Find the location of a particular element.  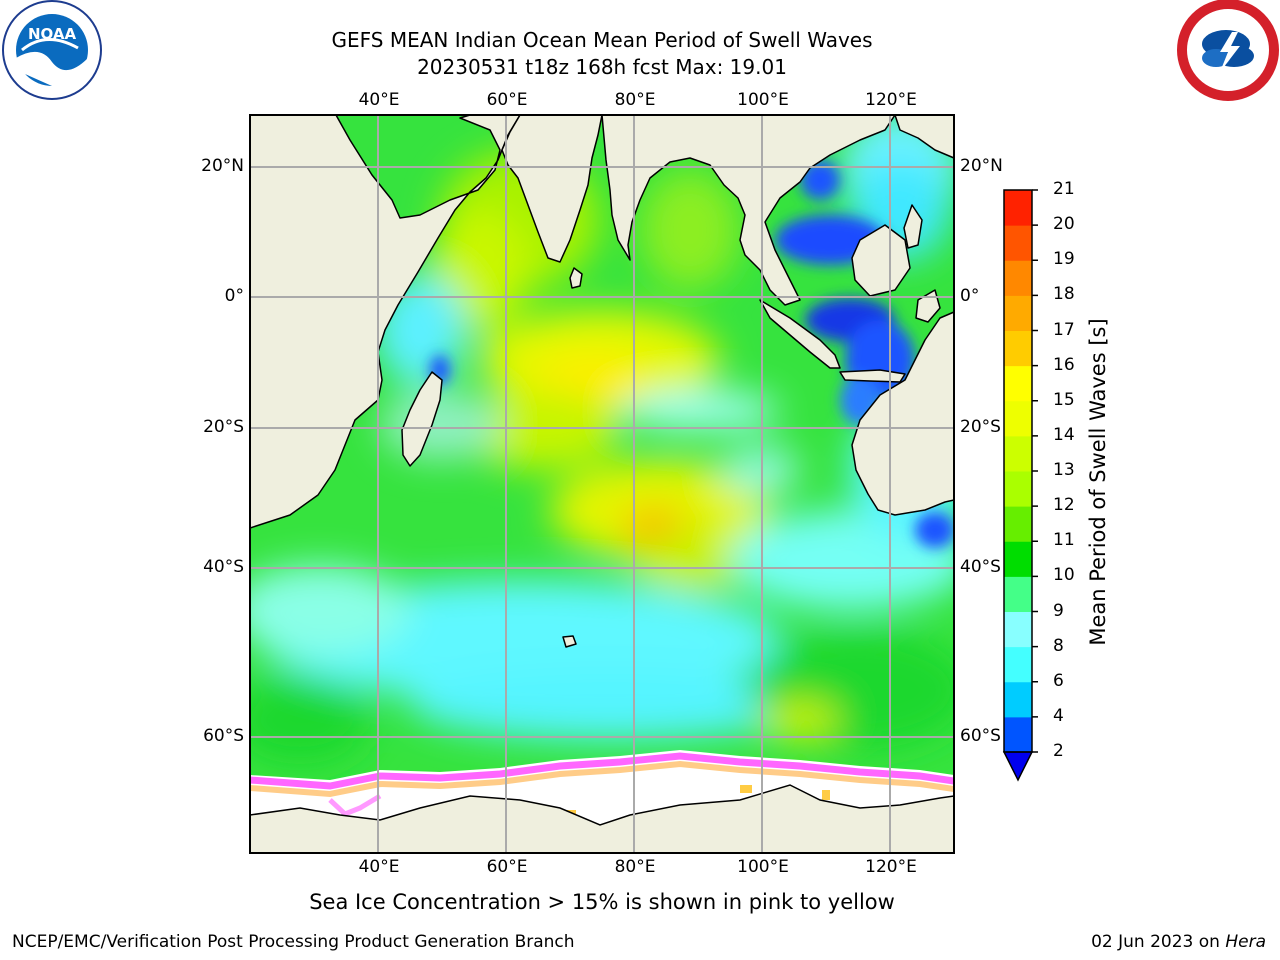

noaa-logo-icon: NOAA is located at coordinates (52, 50).